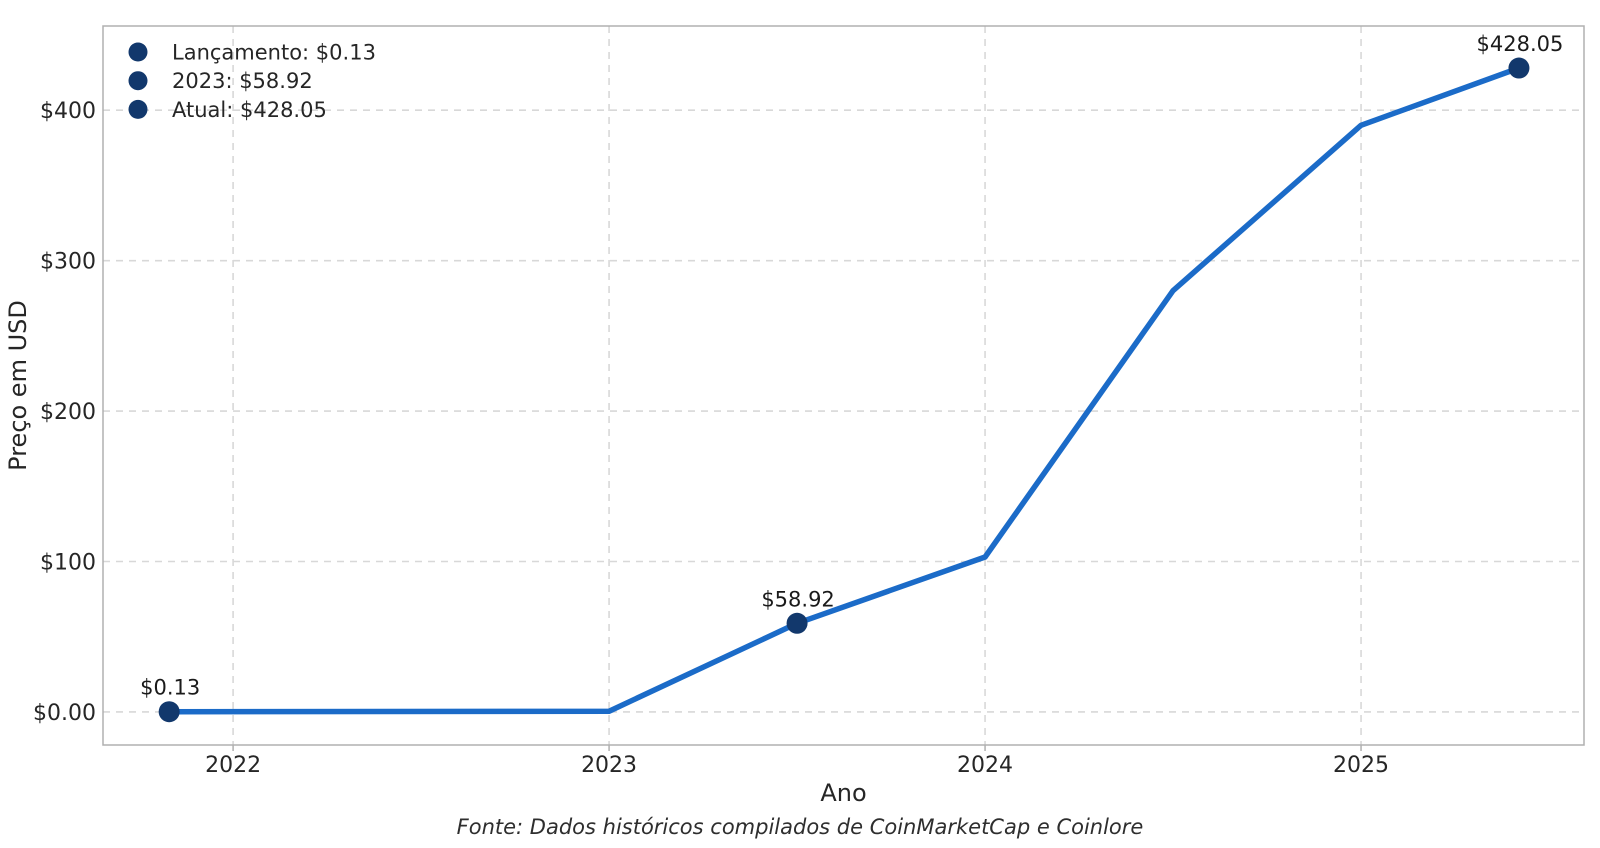 The width and height of the screenshot is (1600, 848). What do you see at coordinates (249, 110) in the screenshot?
I see `legend-item-label: Atual: $428.05` at bounding box center [249, 110].